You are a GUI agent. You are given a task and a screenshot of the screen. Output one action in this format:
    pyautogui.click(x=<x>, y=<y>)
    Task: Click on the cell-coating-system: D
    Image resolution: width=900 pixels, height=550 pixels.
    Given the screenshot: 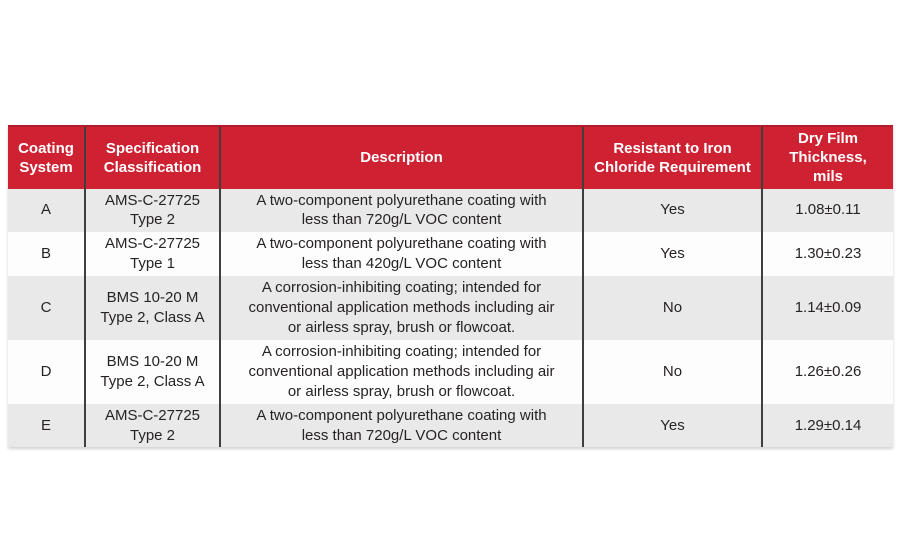 What is the action you would take?
    pyautogui.click(x=46, y=371)
    